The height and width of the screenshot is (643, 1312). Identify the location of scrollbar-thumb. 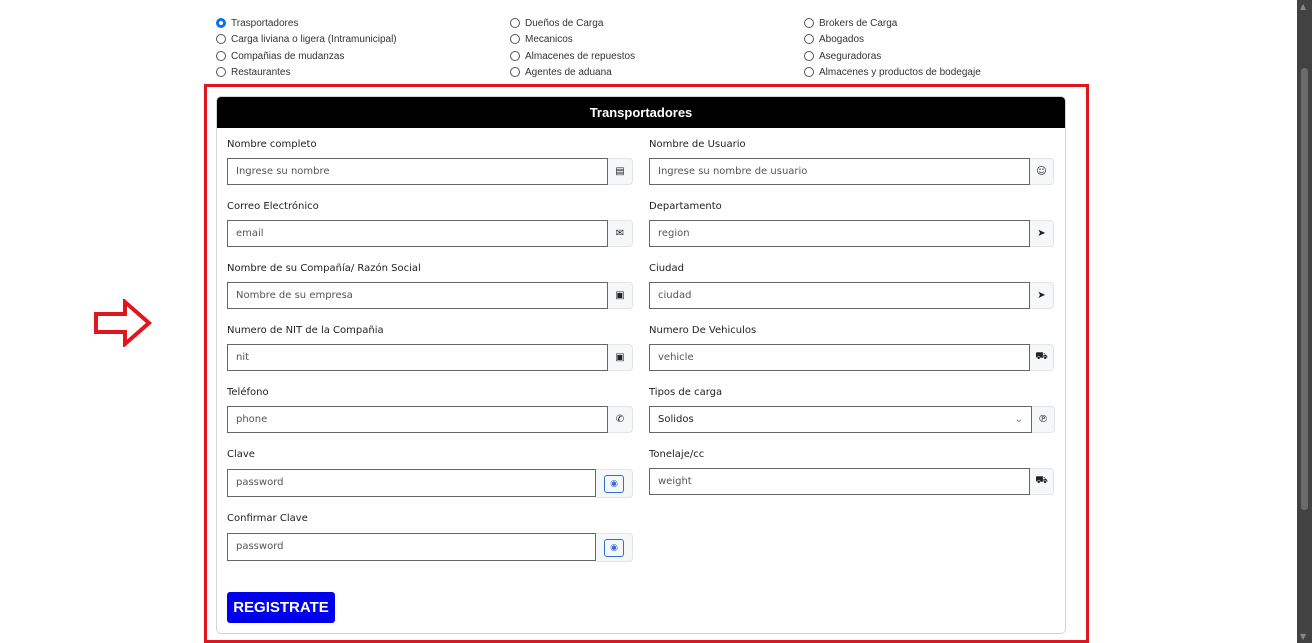
(1304, 289).